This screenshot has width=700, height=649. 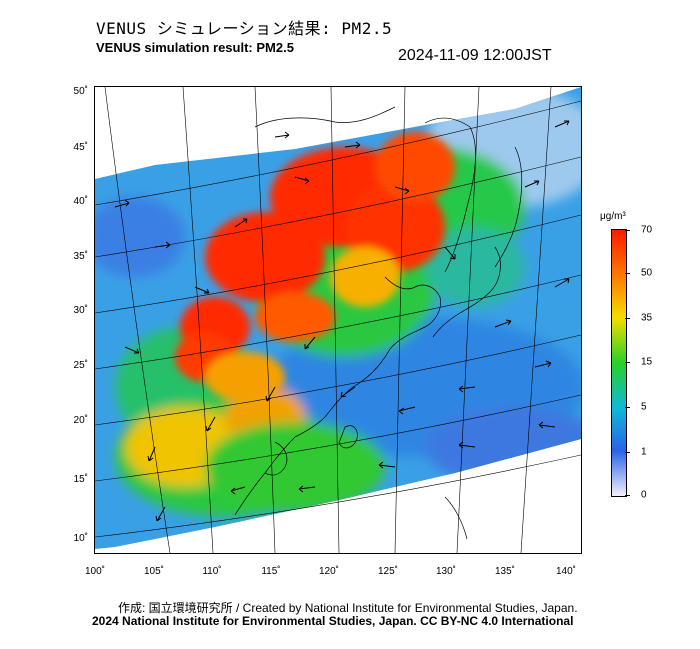 I want to click on lat-tick-label: 35˚, so click(x=80, y=256).